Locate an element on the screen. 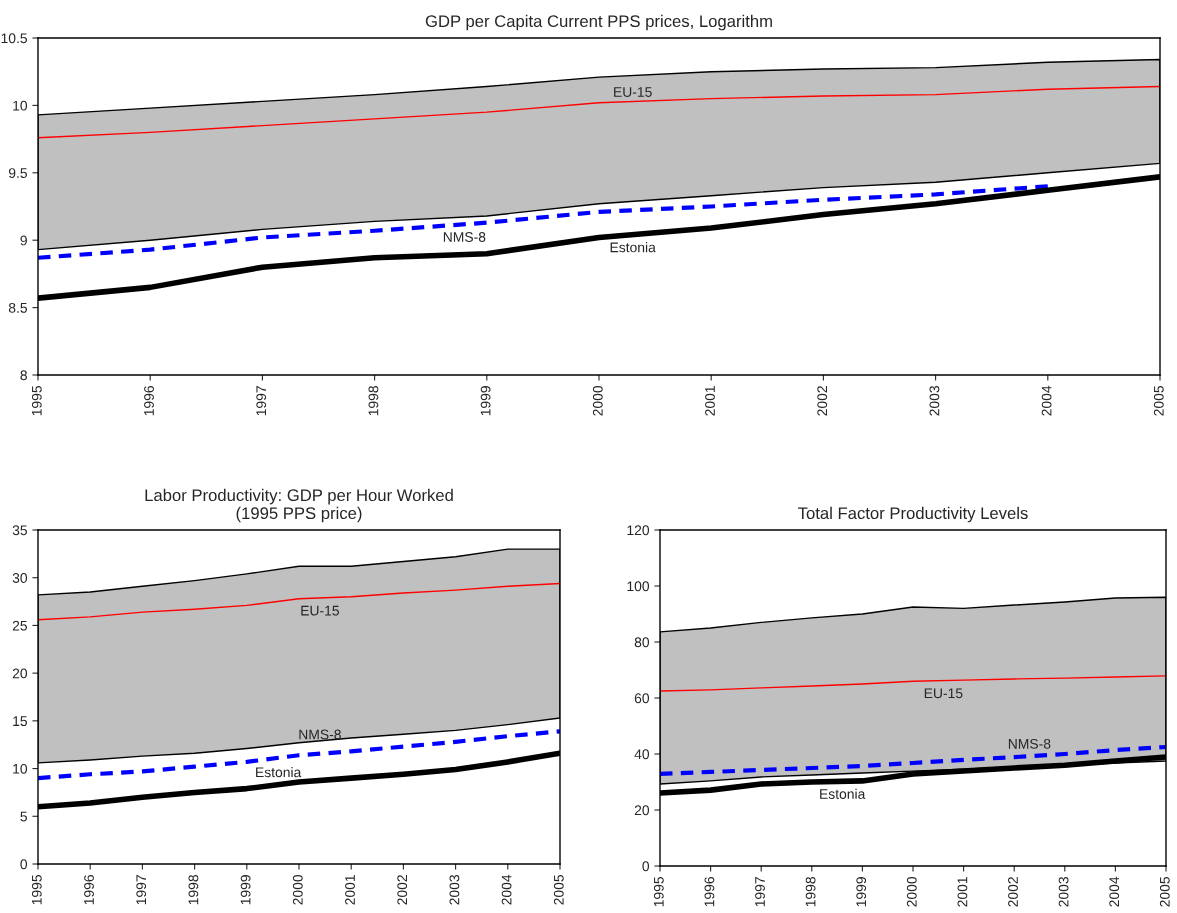  y-tick-label: 5 is located at coordinates (23, 816).